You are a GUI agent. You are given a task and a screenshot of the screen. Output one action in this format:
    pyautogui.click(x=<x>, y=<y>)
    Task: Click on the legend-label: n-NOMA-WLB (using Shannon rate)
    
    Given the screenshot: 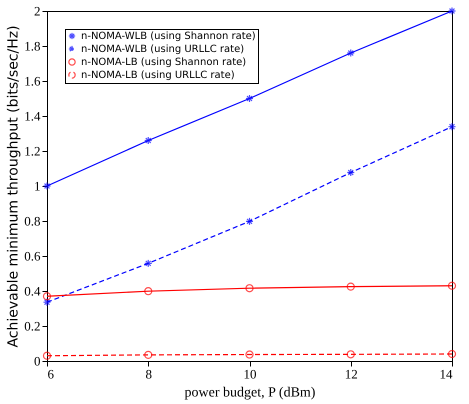 What is the action you would take?
    pyautogui.click(x=168, y=36)
    